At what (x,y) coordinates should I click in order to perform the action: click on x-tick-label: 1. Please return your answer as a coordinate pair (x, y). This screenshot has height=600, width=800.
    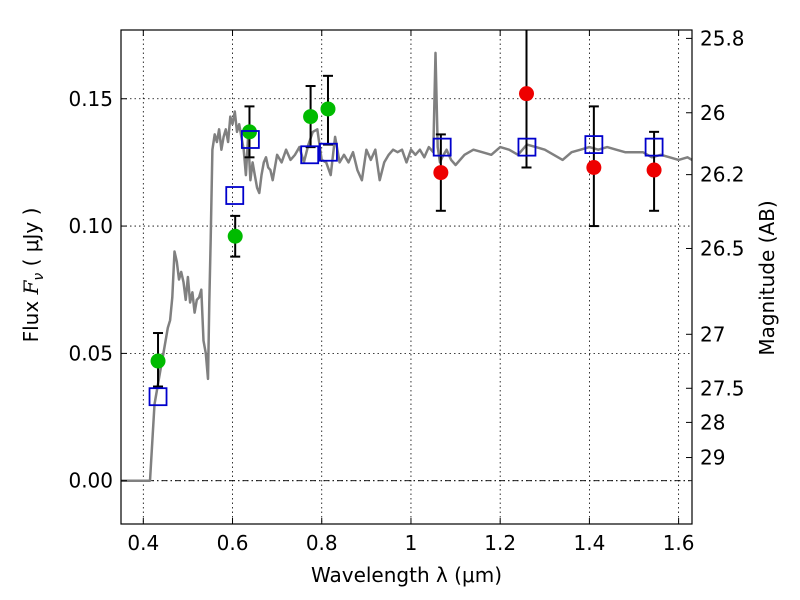
    Looking at the image, I should click on (411, 543).